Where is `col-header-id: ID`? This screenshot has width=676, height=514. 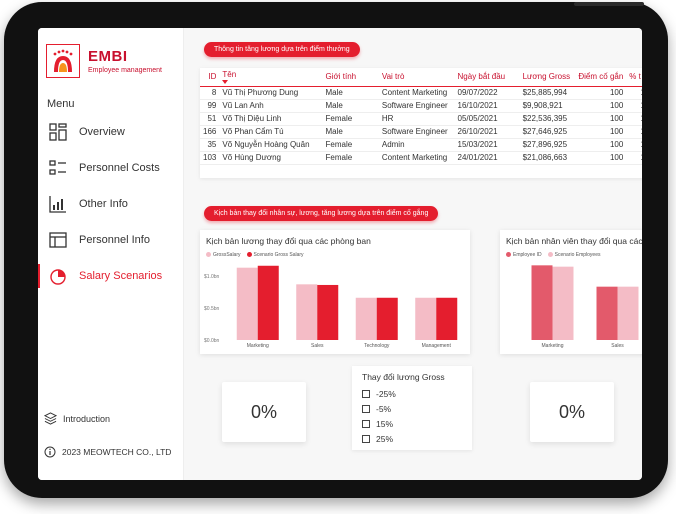 col-header-id: ID is located at coordinates (210, 77).